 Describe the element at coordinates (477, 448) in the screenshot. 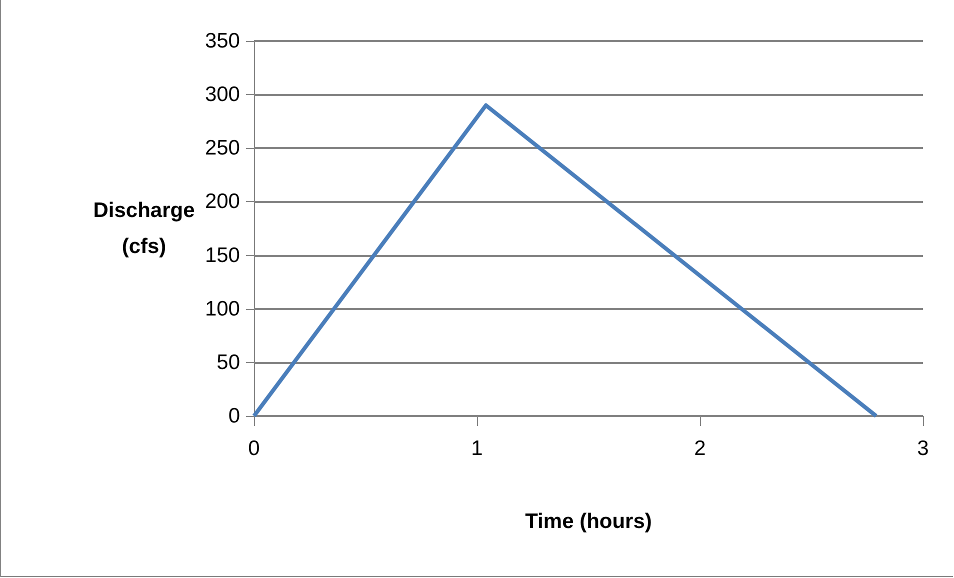

I see `x-tick-label: 1` at that location.